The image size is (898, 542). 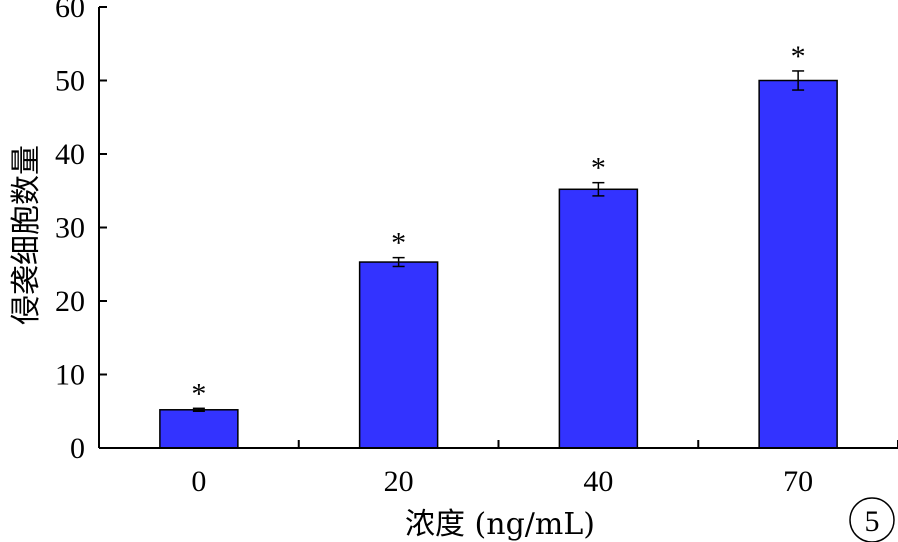 What do you see at coordinates (798, 56) in the screenshot?
I see `significance-marker-70: *` at bounding box center [798, 56].